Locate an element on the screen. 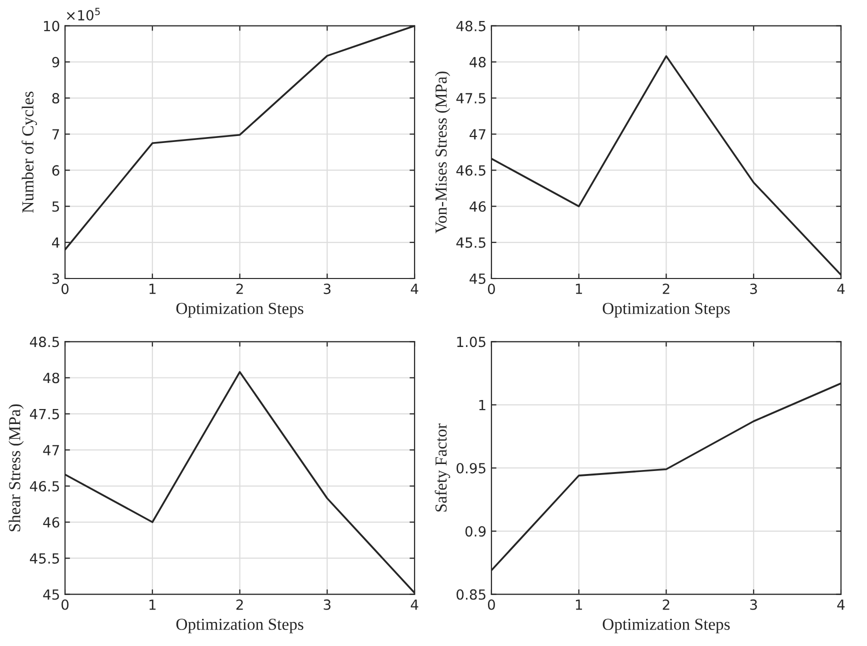 This screenshot has width=867, height=646. y-tick-label: 6 is located at coordinates (56, 170).